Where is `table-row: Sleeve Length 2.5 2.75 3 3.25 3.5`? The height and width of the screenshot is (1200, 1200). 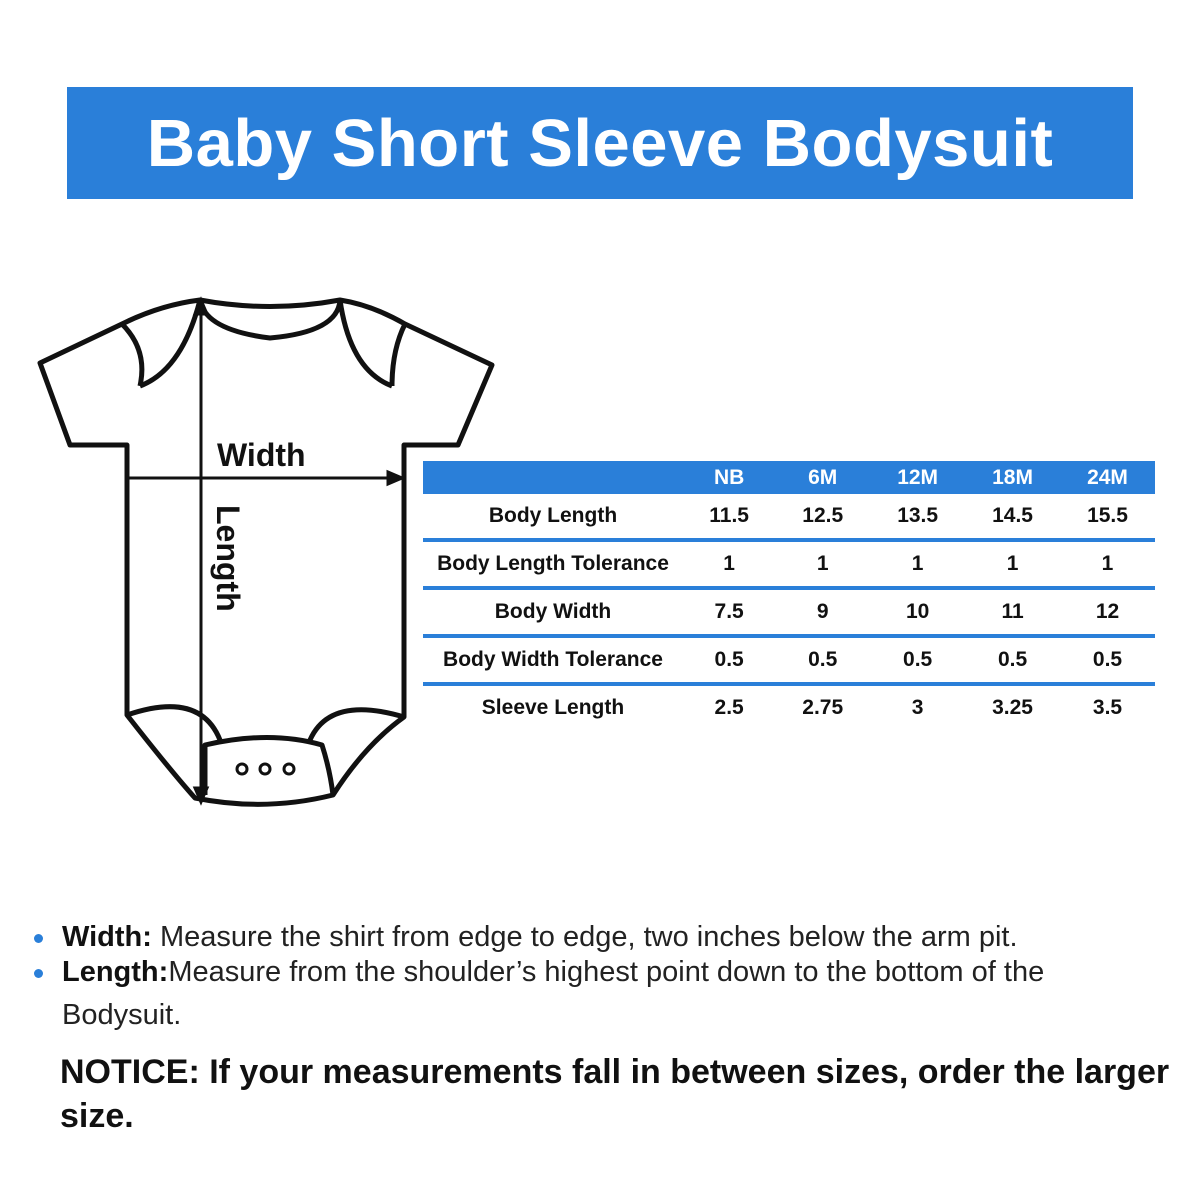 table-row: Sleeve Length 2.5 2.75 3 3.25 3.5 is located at coordinates (789, 707).